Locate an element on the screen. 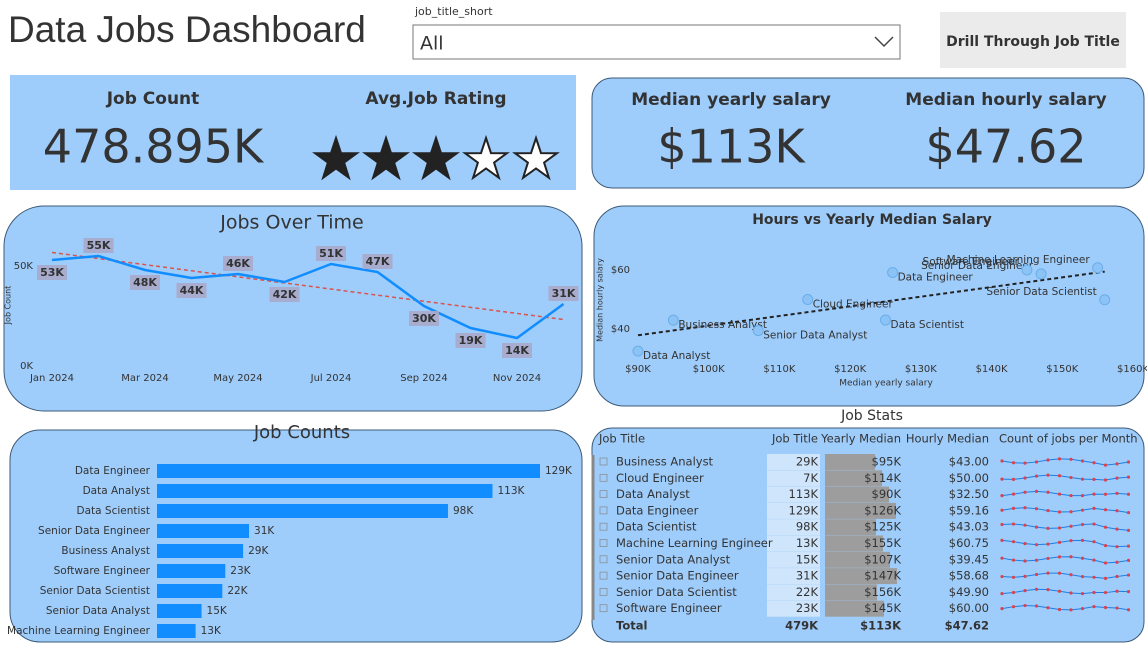 This screenshot has width=1147, height=649. total-cell: Total is located at coordinates (631, 626).